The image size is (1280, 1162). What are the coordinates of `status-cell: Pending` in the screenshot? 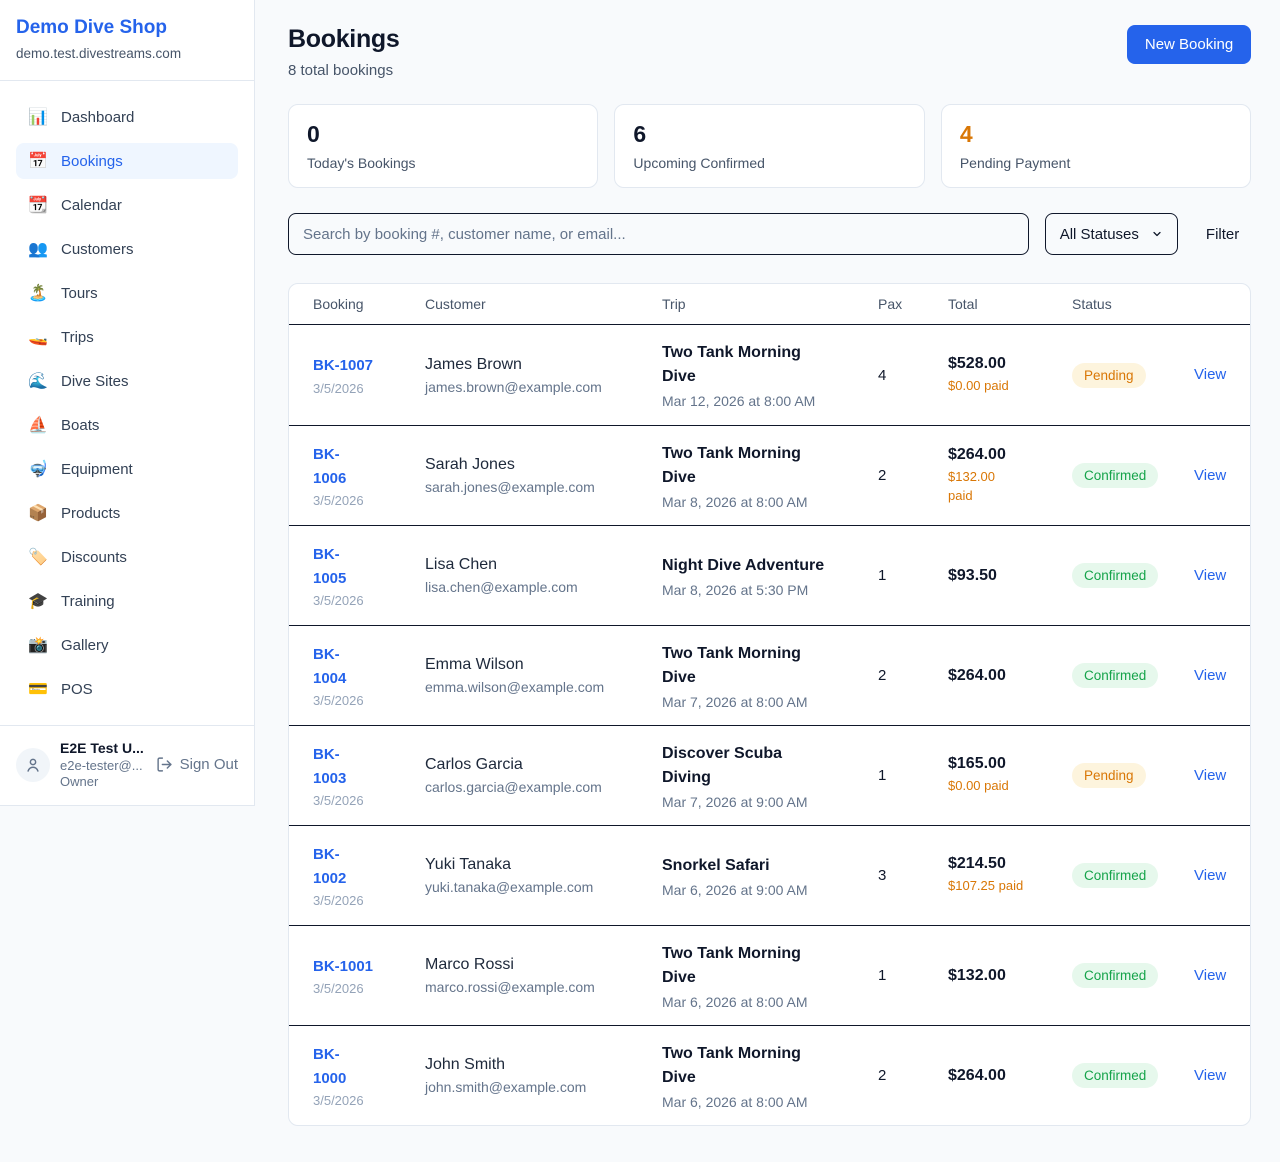 It's located at (1133, 375).